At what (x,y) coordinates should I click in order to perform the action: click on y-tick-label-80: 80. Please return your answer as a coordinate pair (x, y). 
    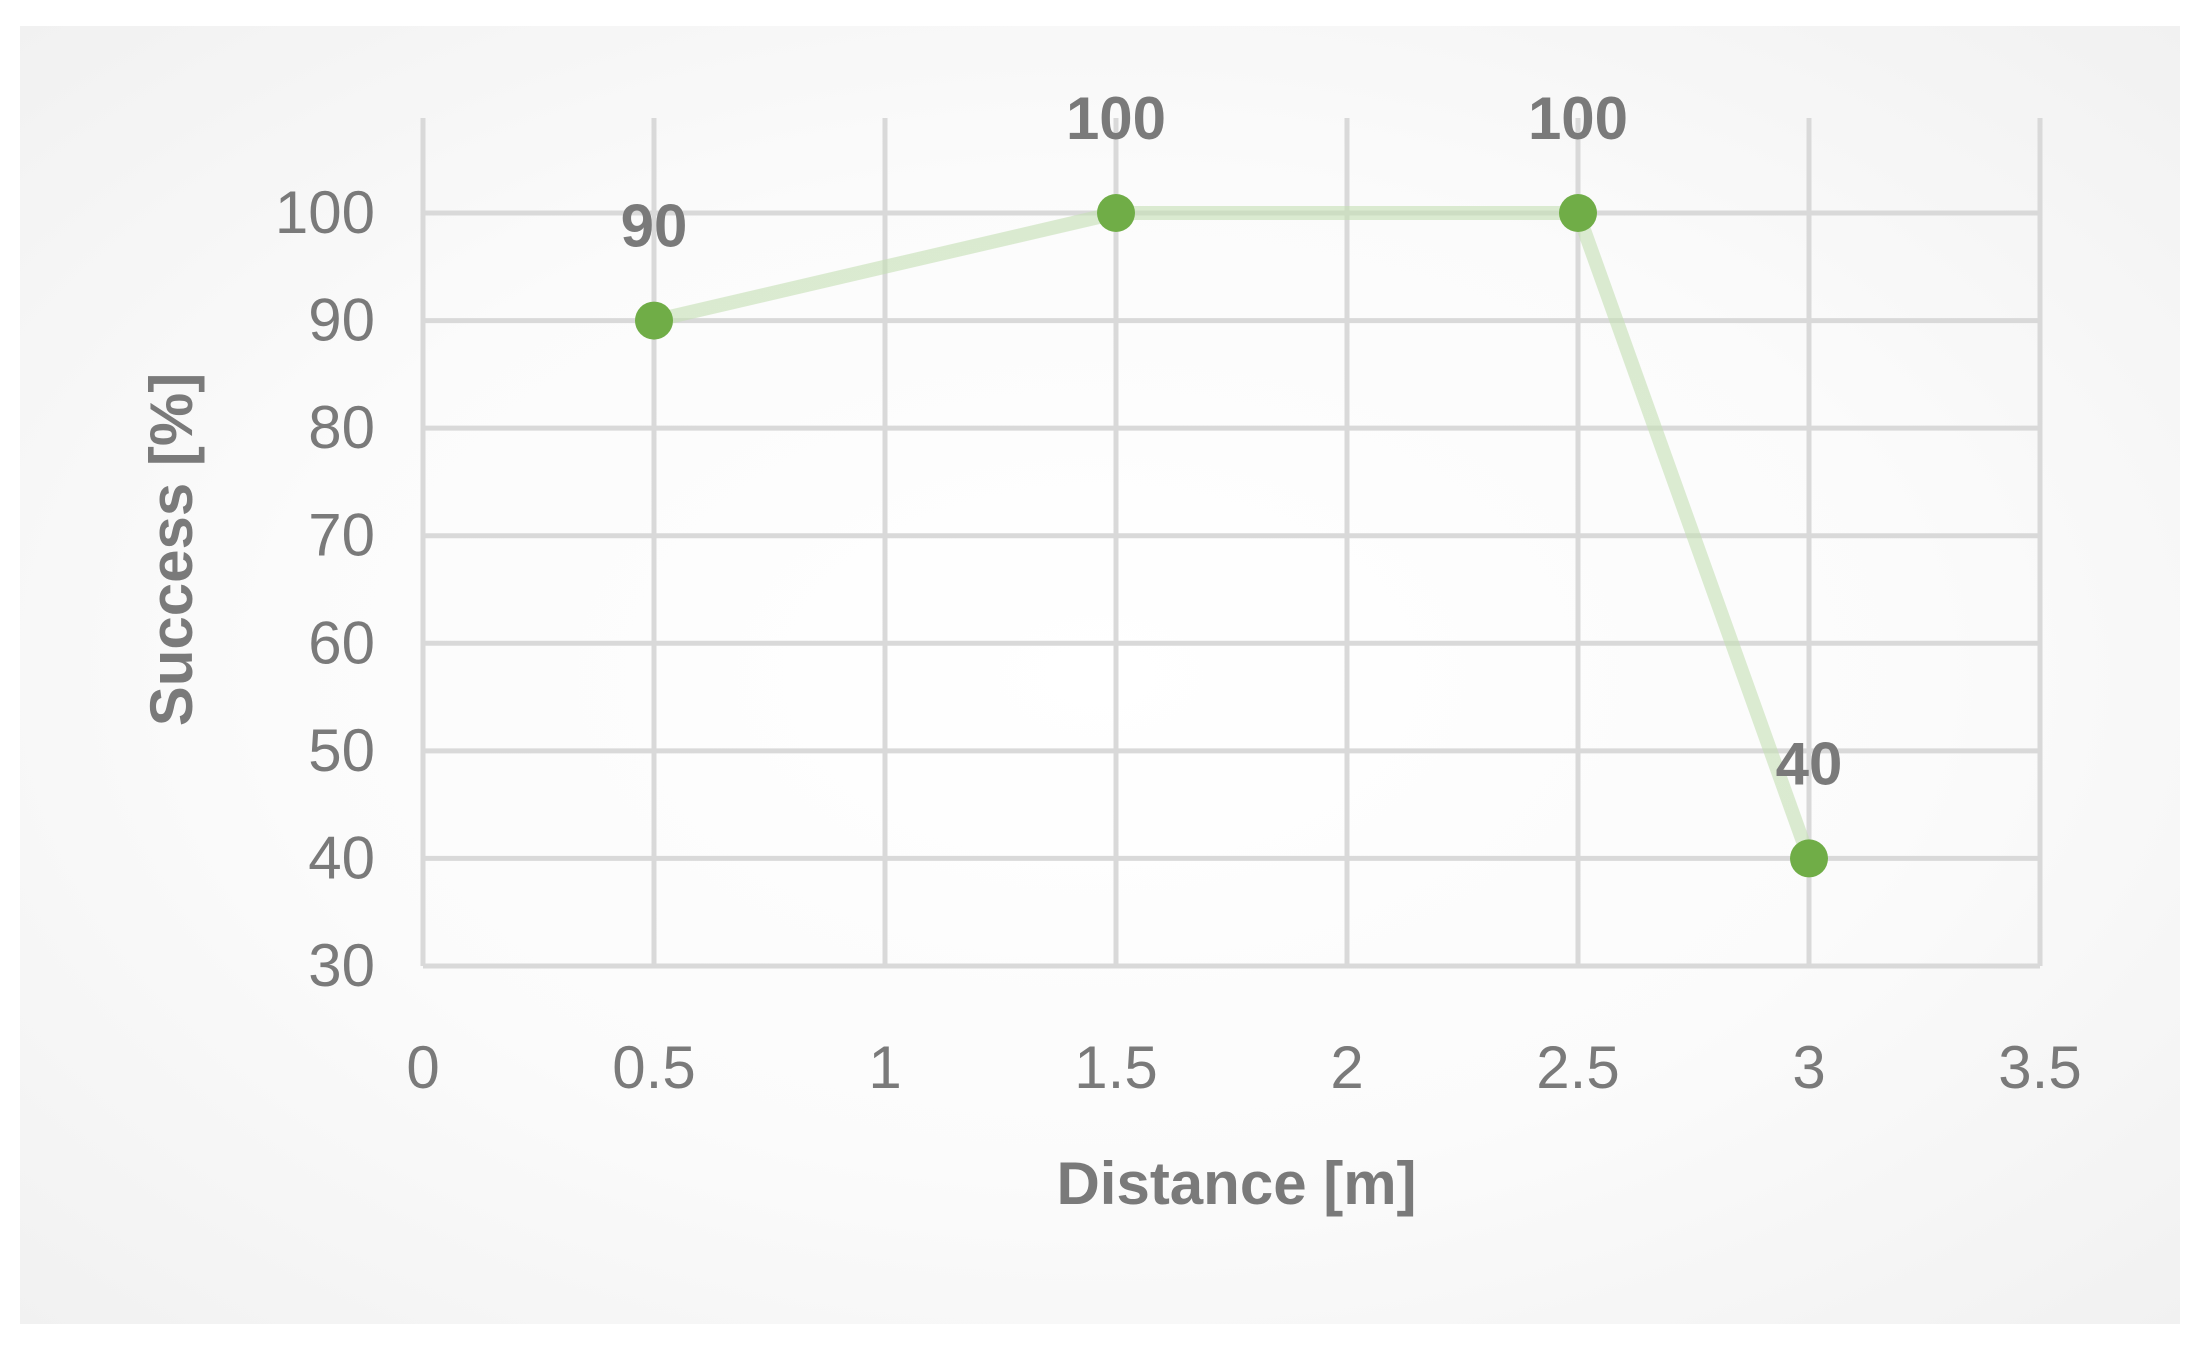
    Looking at the image, I should click on (341, 427).